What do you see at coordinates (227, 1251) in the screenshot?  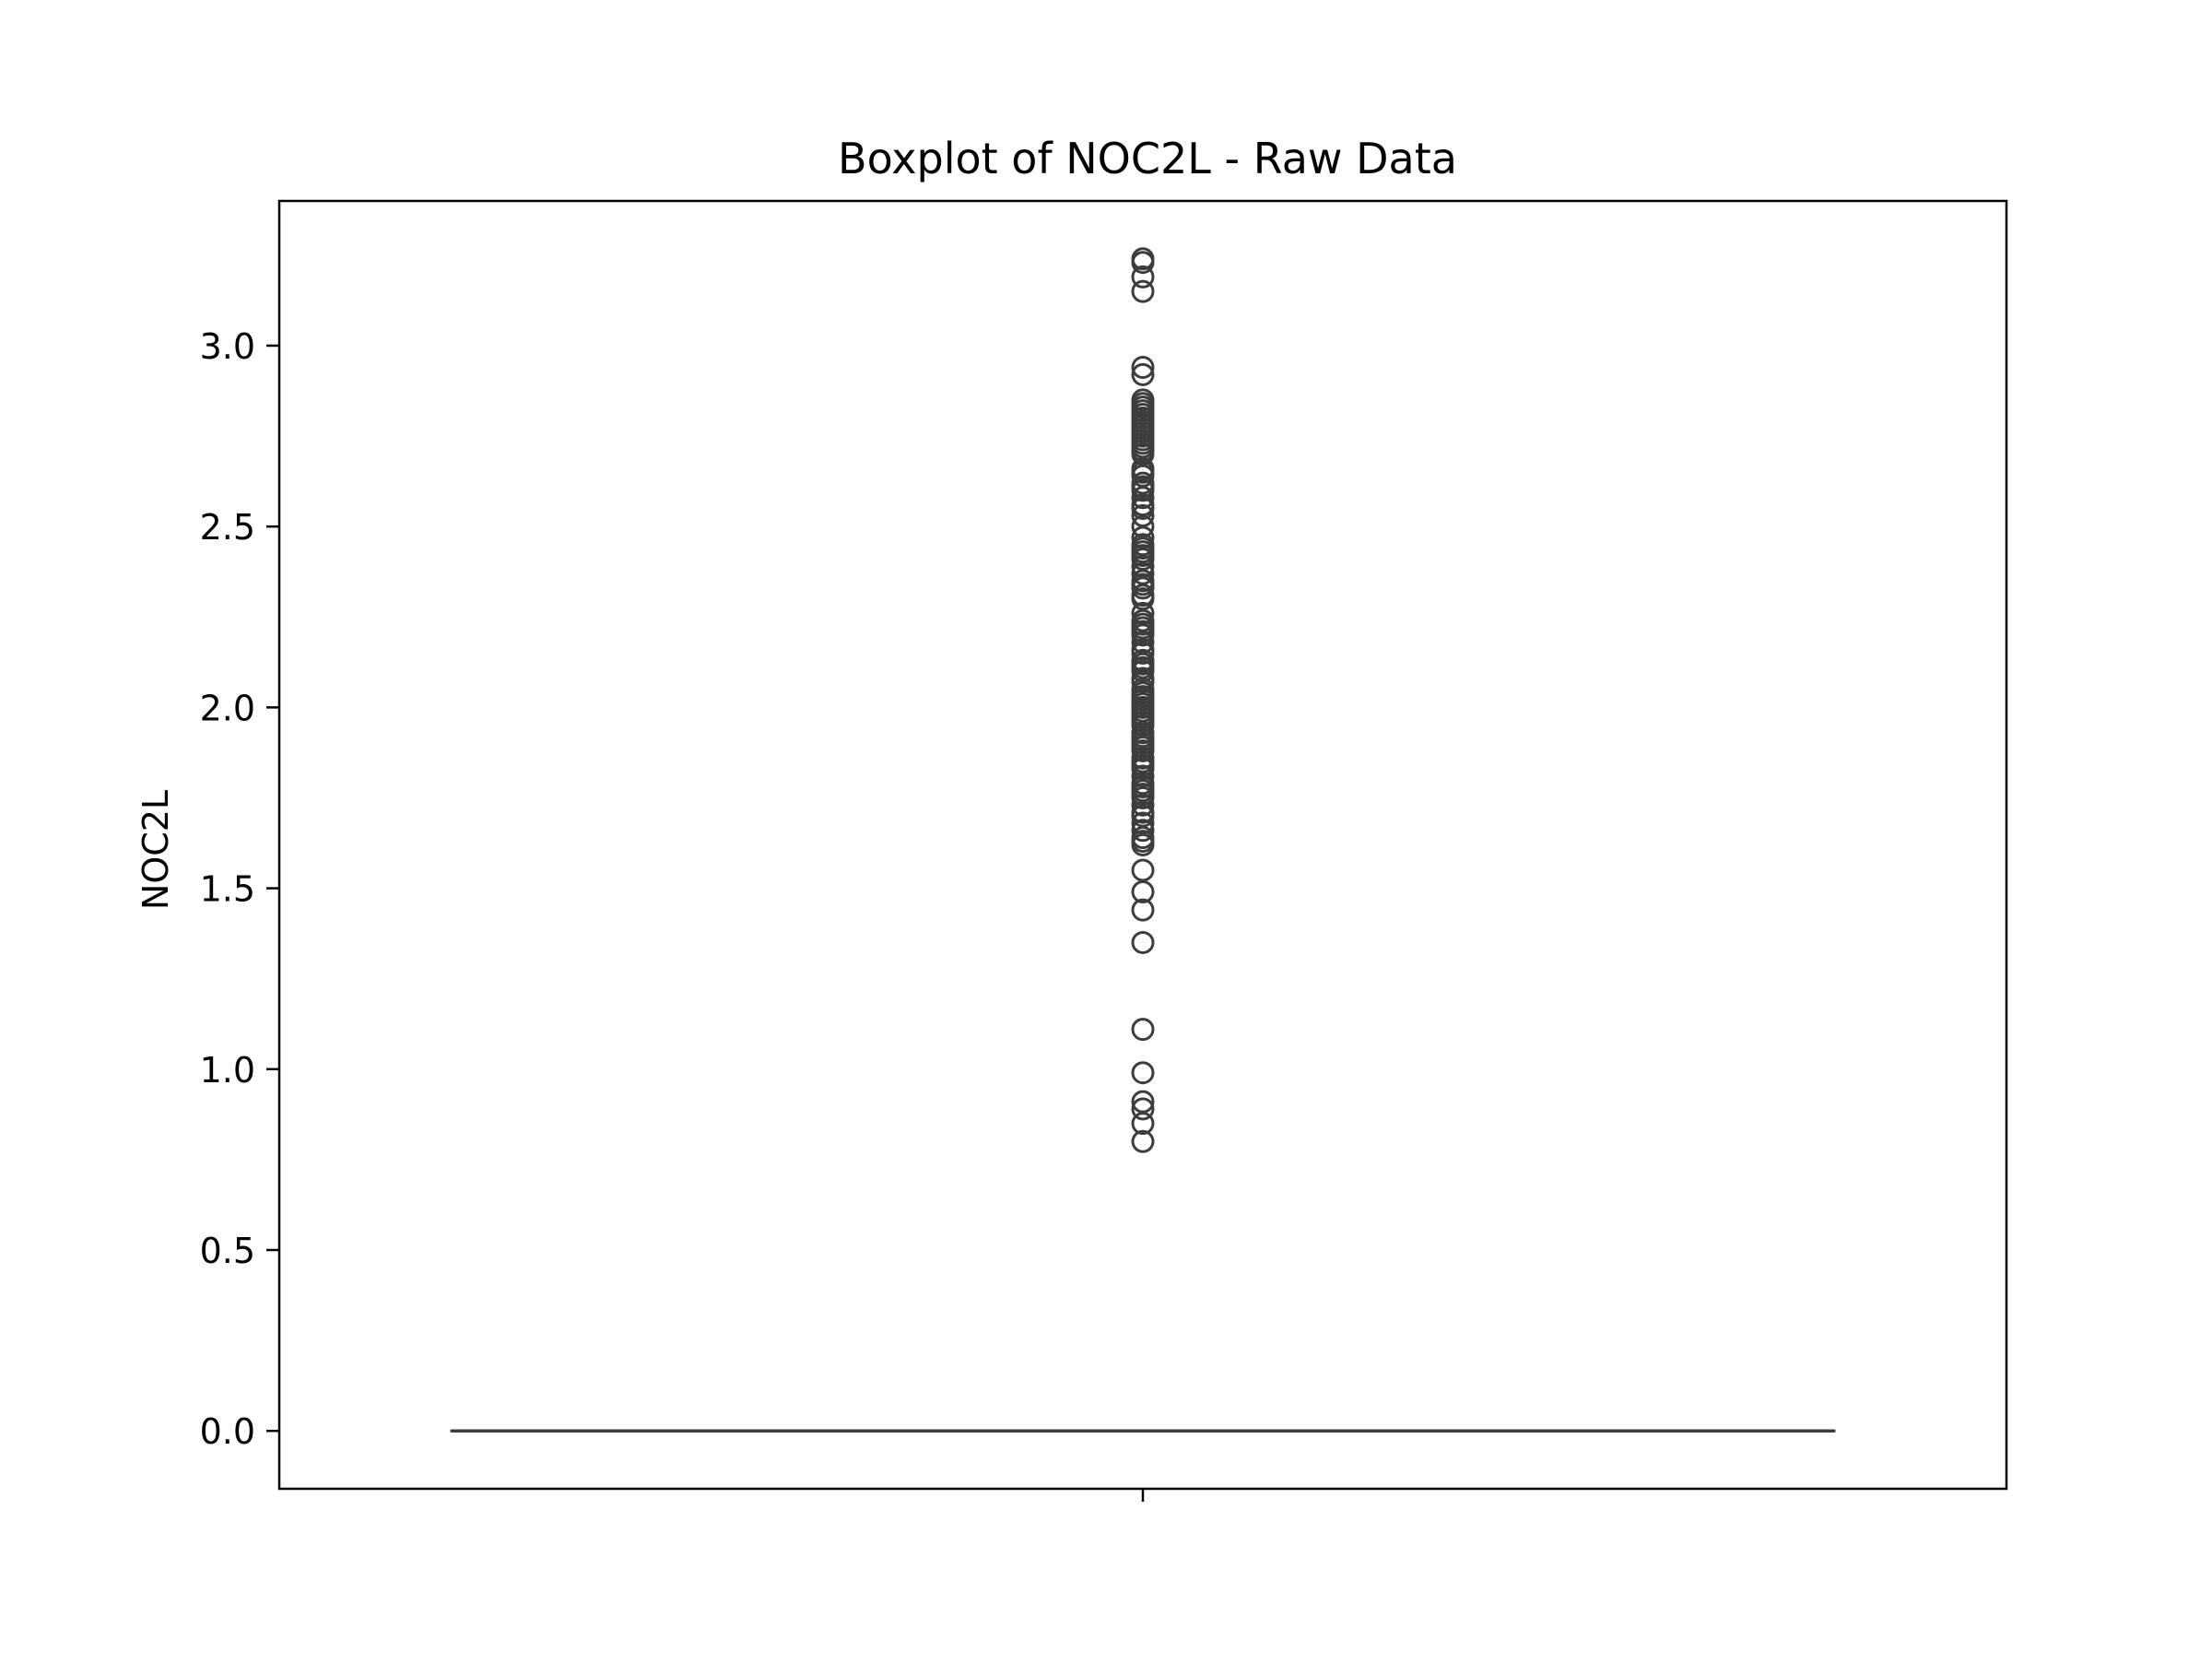 I see `y-tick-label: 0.5` at bounding box center [227, 1251].